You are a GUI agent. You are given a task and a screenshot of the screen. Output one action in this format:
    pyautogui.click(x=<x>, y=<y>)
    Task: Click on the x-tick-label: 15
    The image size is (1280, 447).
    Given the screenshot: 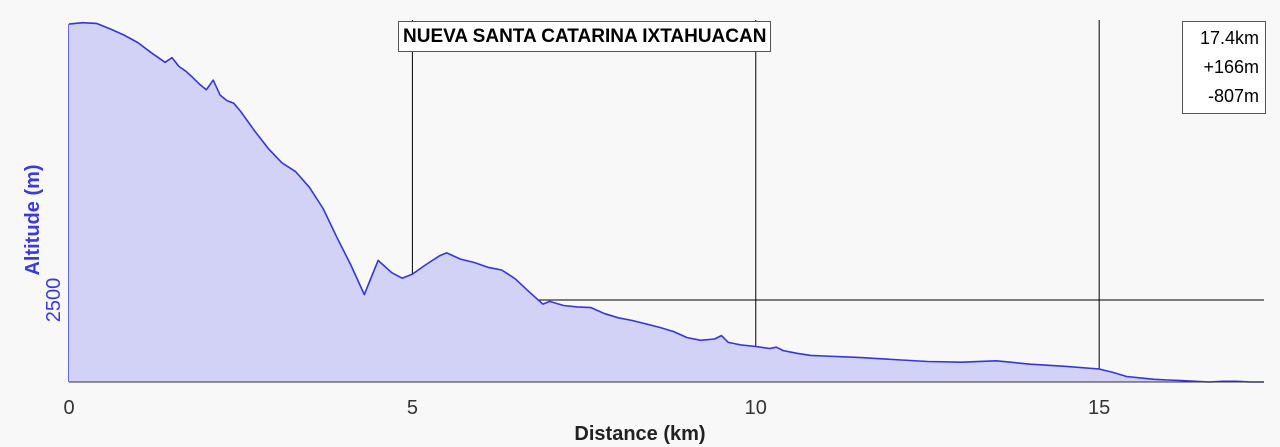 What is the action you would take?
    pyautogui.click(x=1099, y=408)
    